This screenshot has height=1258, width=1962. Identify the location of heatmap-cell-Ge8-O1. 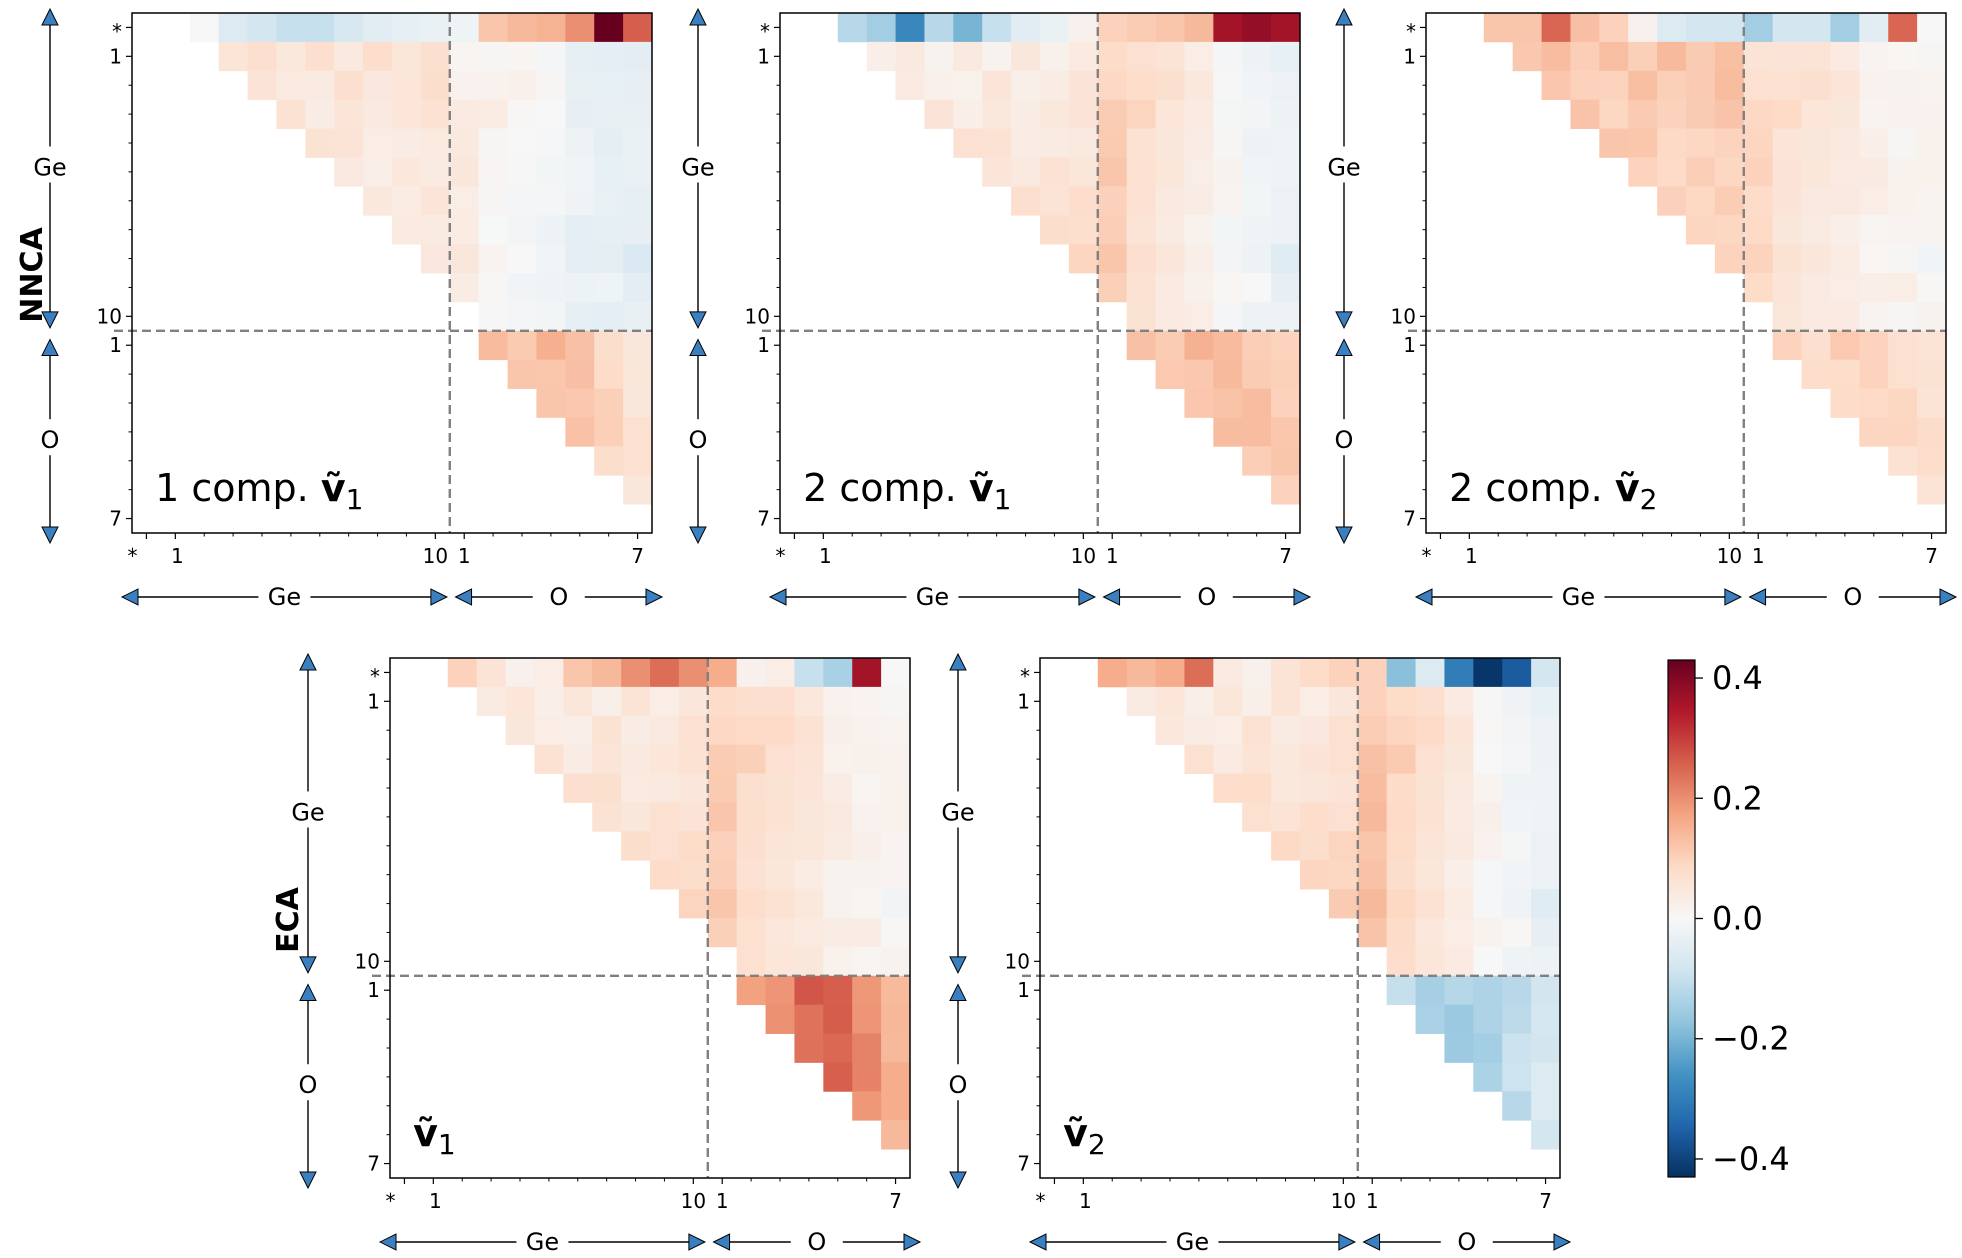
(1758, 259).